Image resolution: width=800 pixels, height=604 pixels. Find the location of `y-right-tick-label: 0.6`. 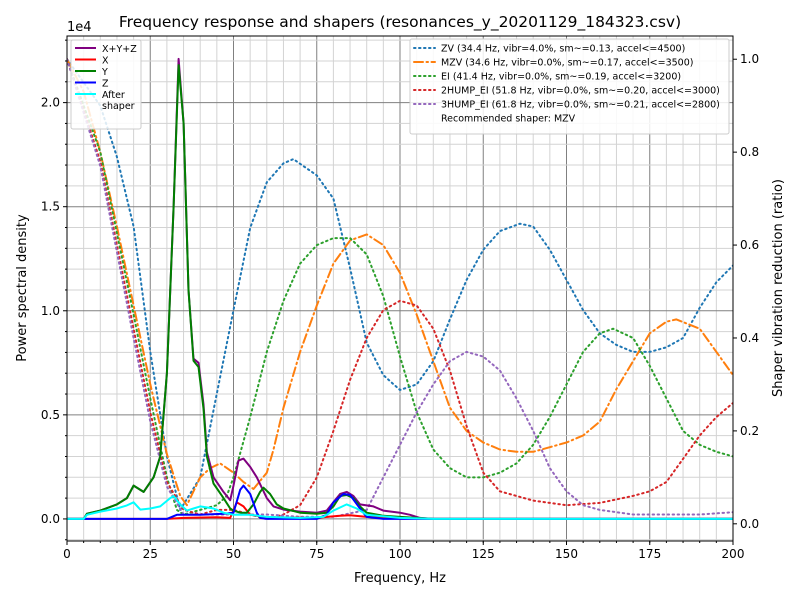

y-right-tick-label: 0.6 is located at coordinates (749, 245).